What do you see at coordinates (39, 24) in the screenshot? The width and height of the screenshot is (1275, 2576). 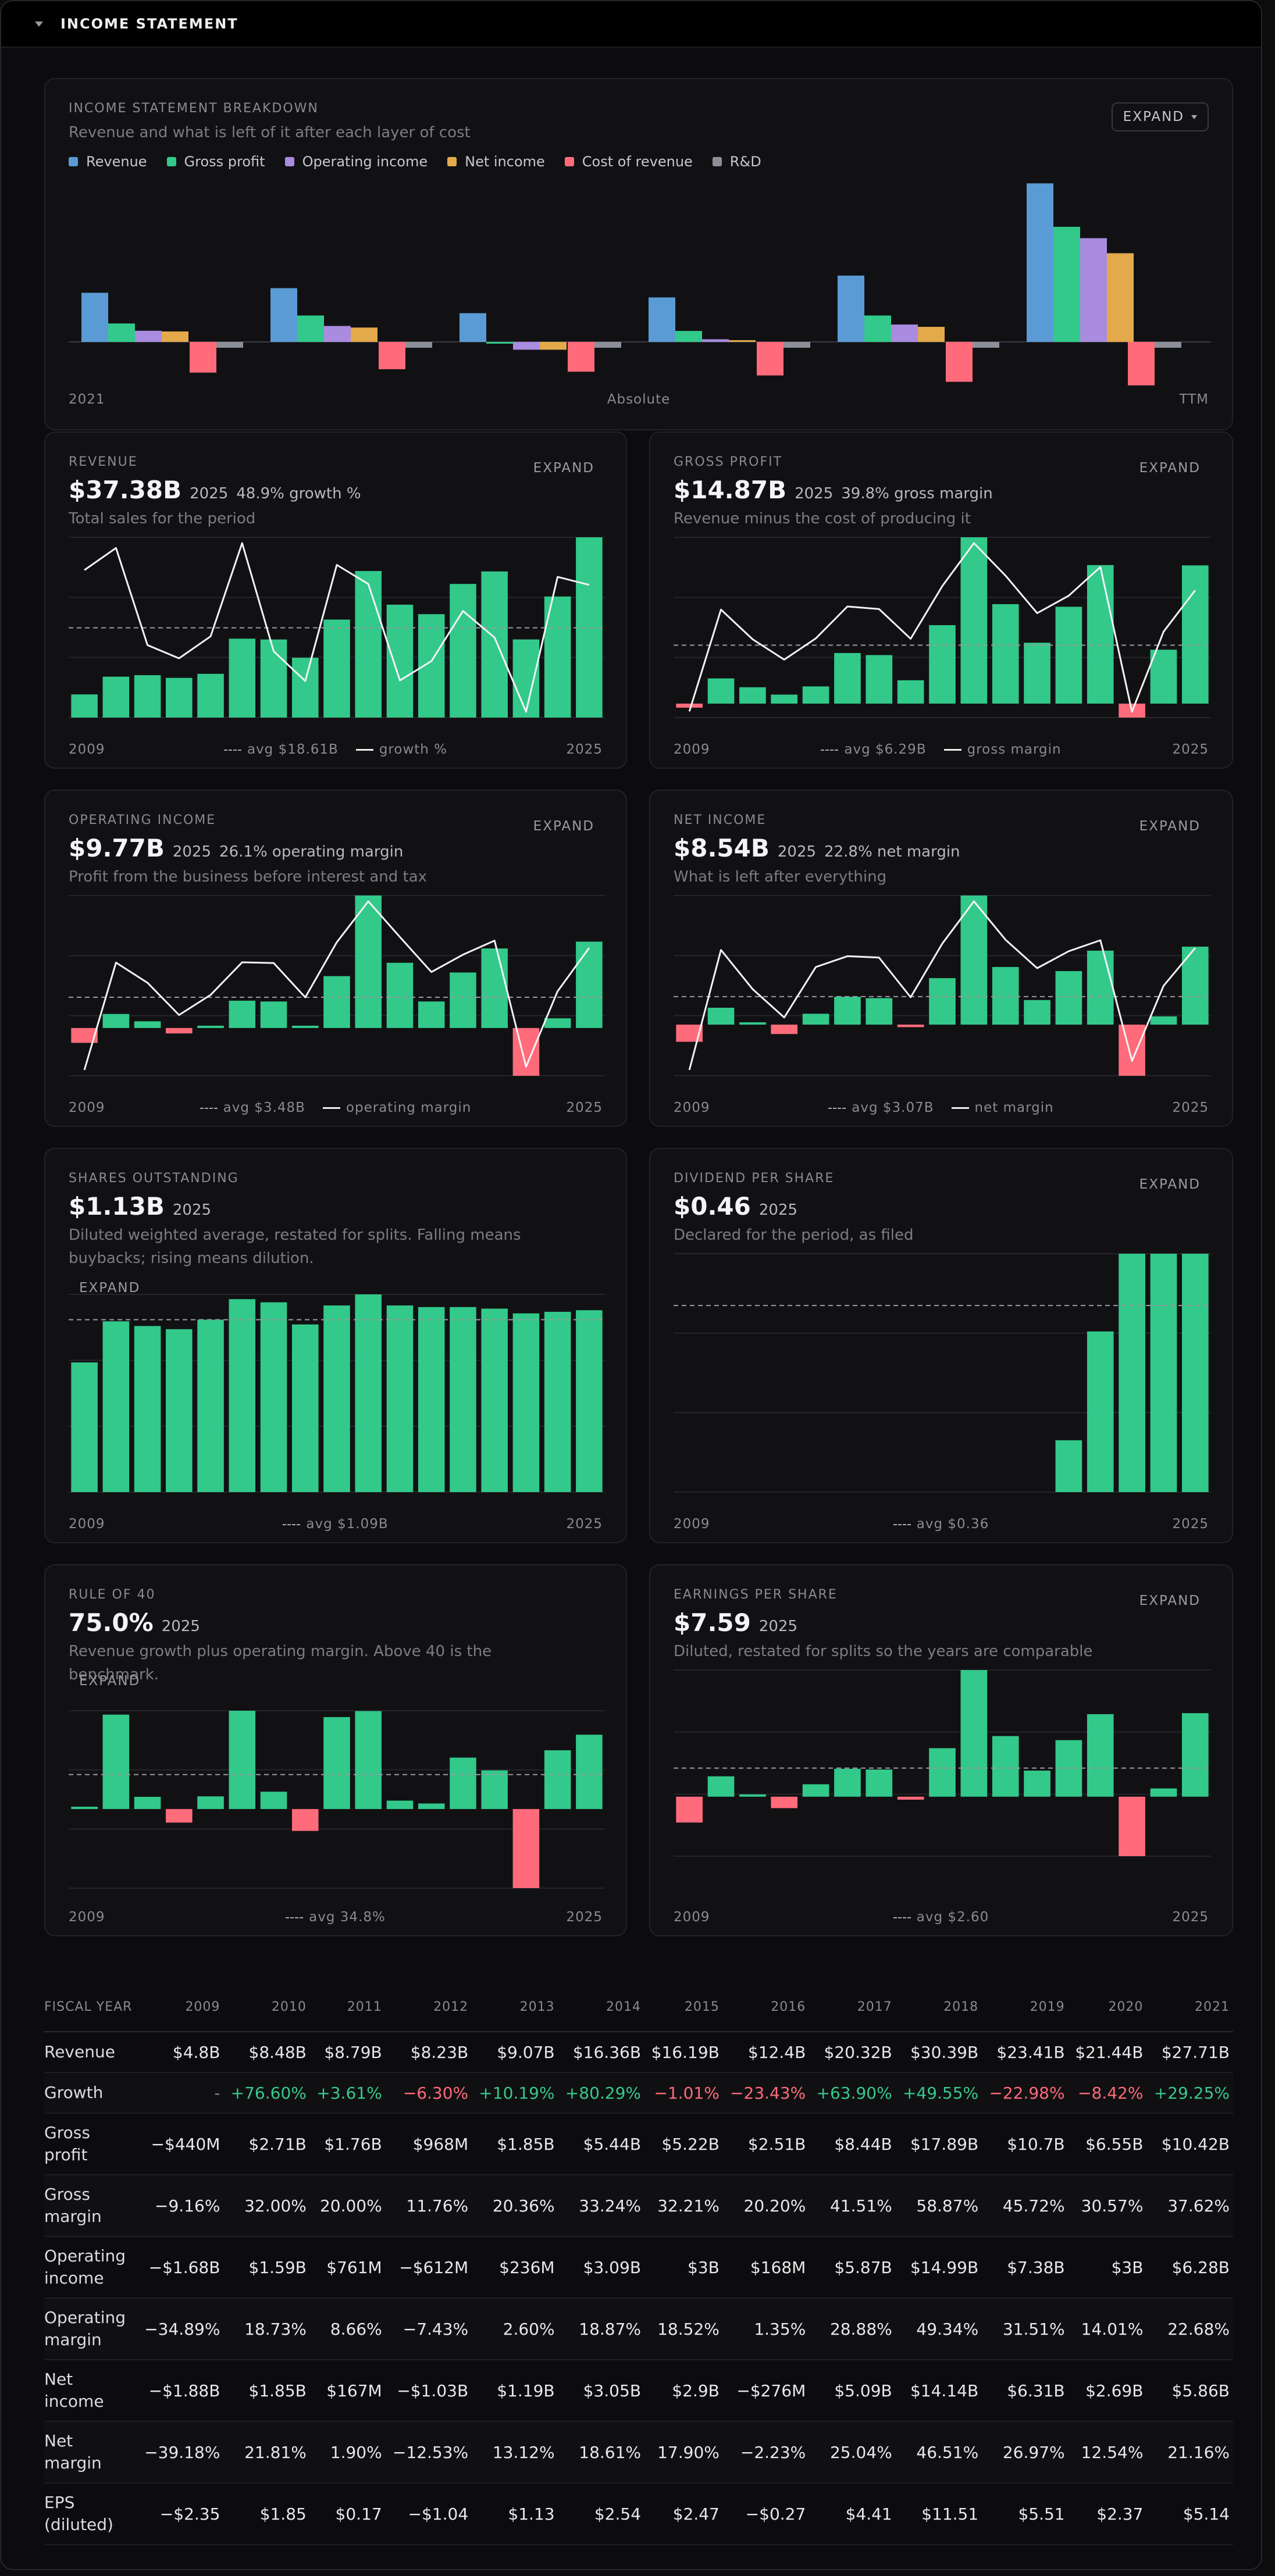 I see `collapse-chevron-icon` at bounding box center [39, 24].